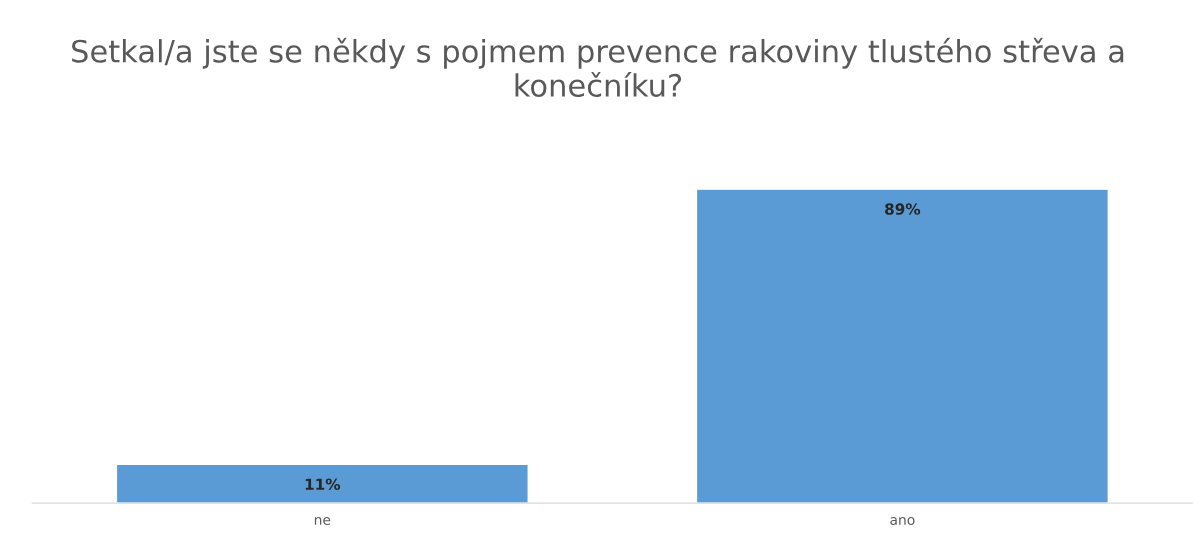 The image size is (1196, 541). Describe the element at coordinates (902, 521) in the screenshot. I see `x-tick-label: ano` at that location.